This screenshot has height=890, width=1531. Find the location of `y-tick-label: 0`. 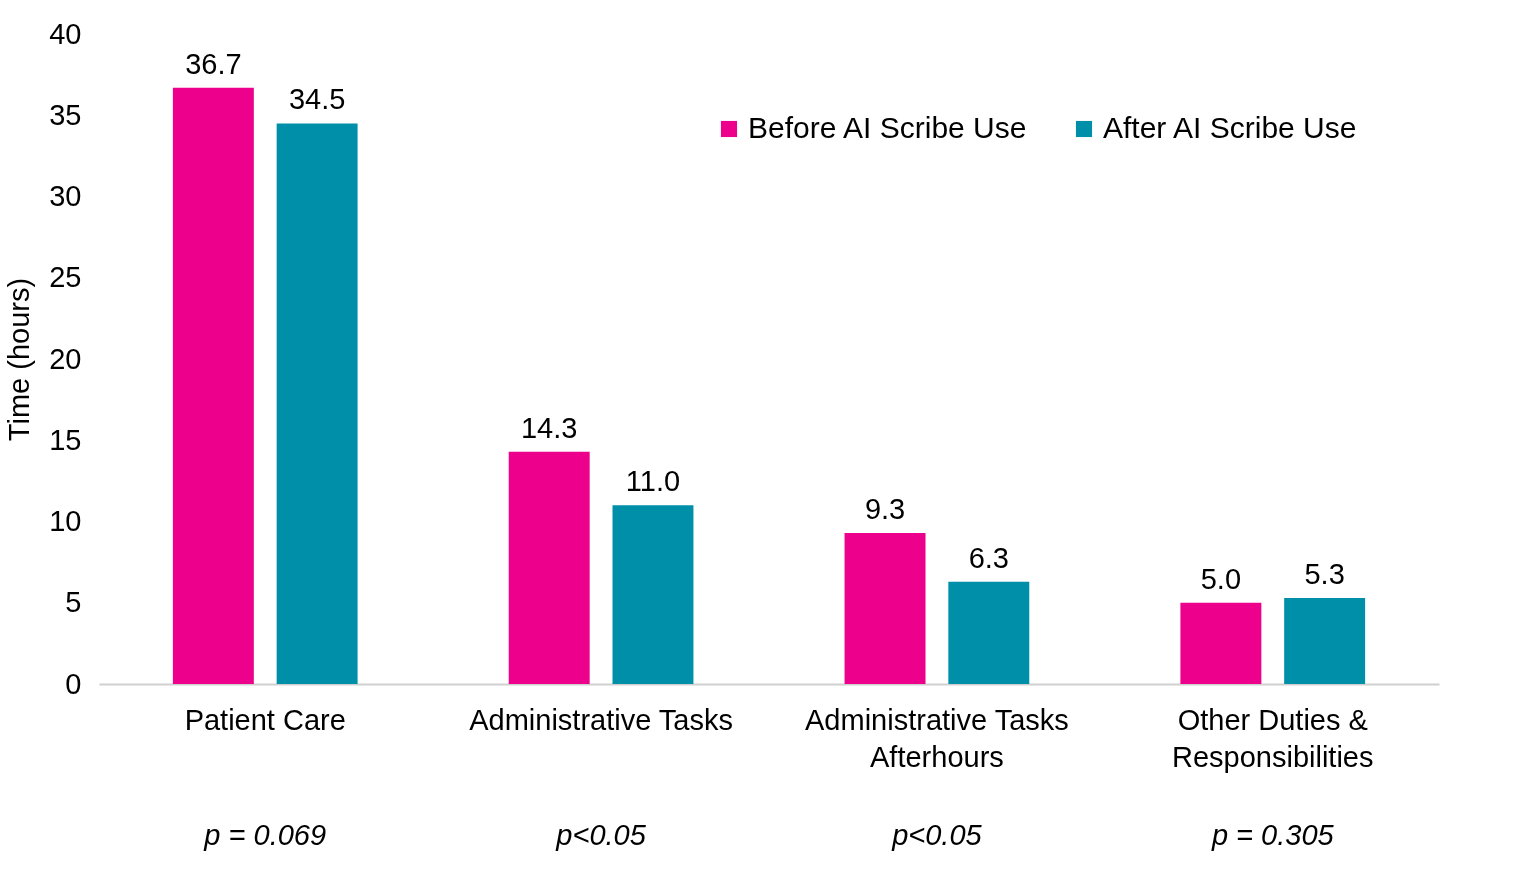

y-tick-label: 0 is located at coordinates (73, 683).